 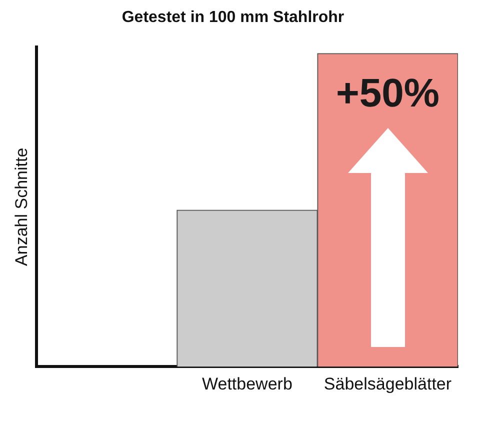 What do you see at coordinates (388, 93) in the screenshot?
I see `annotation: +50%` at bounding box center [388, 93].